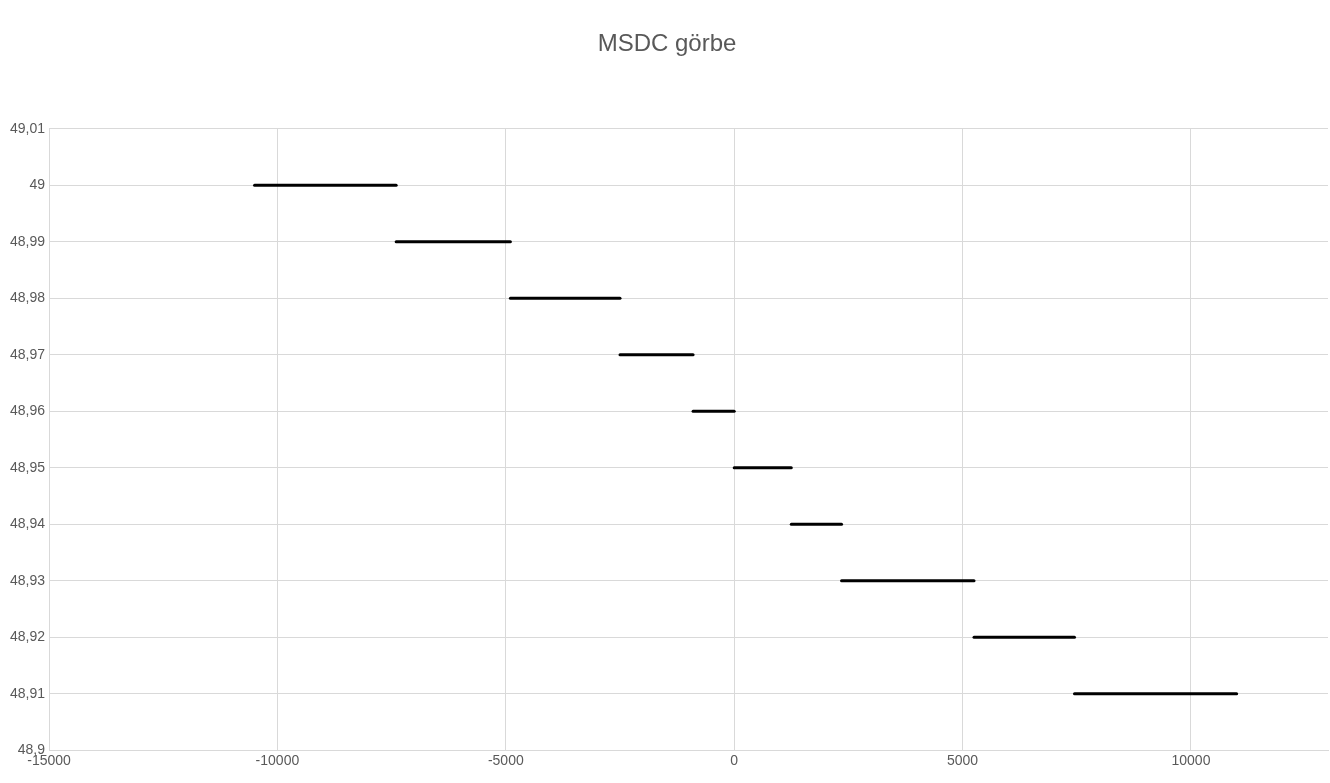 Image resolution: width=1330 pixels, height=783 pixels. Describe the element at coordinates (27, 410) in the screenshot. I see `y-tick-label: 48,96` at that location.